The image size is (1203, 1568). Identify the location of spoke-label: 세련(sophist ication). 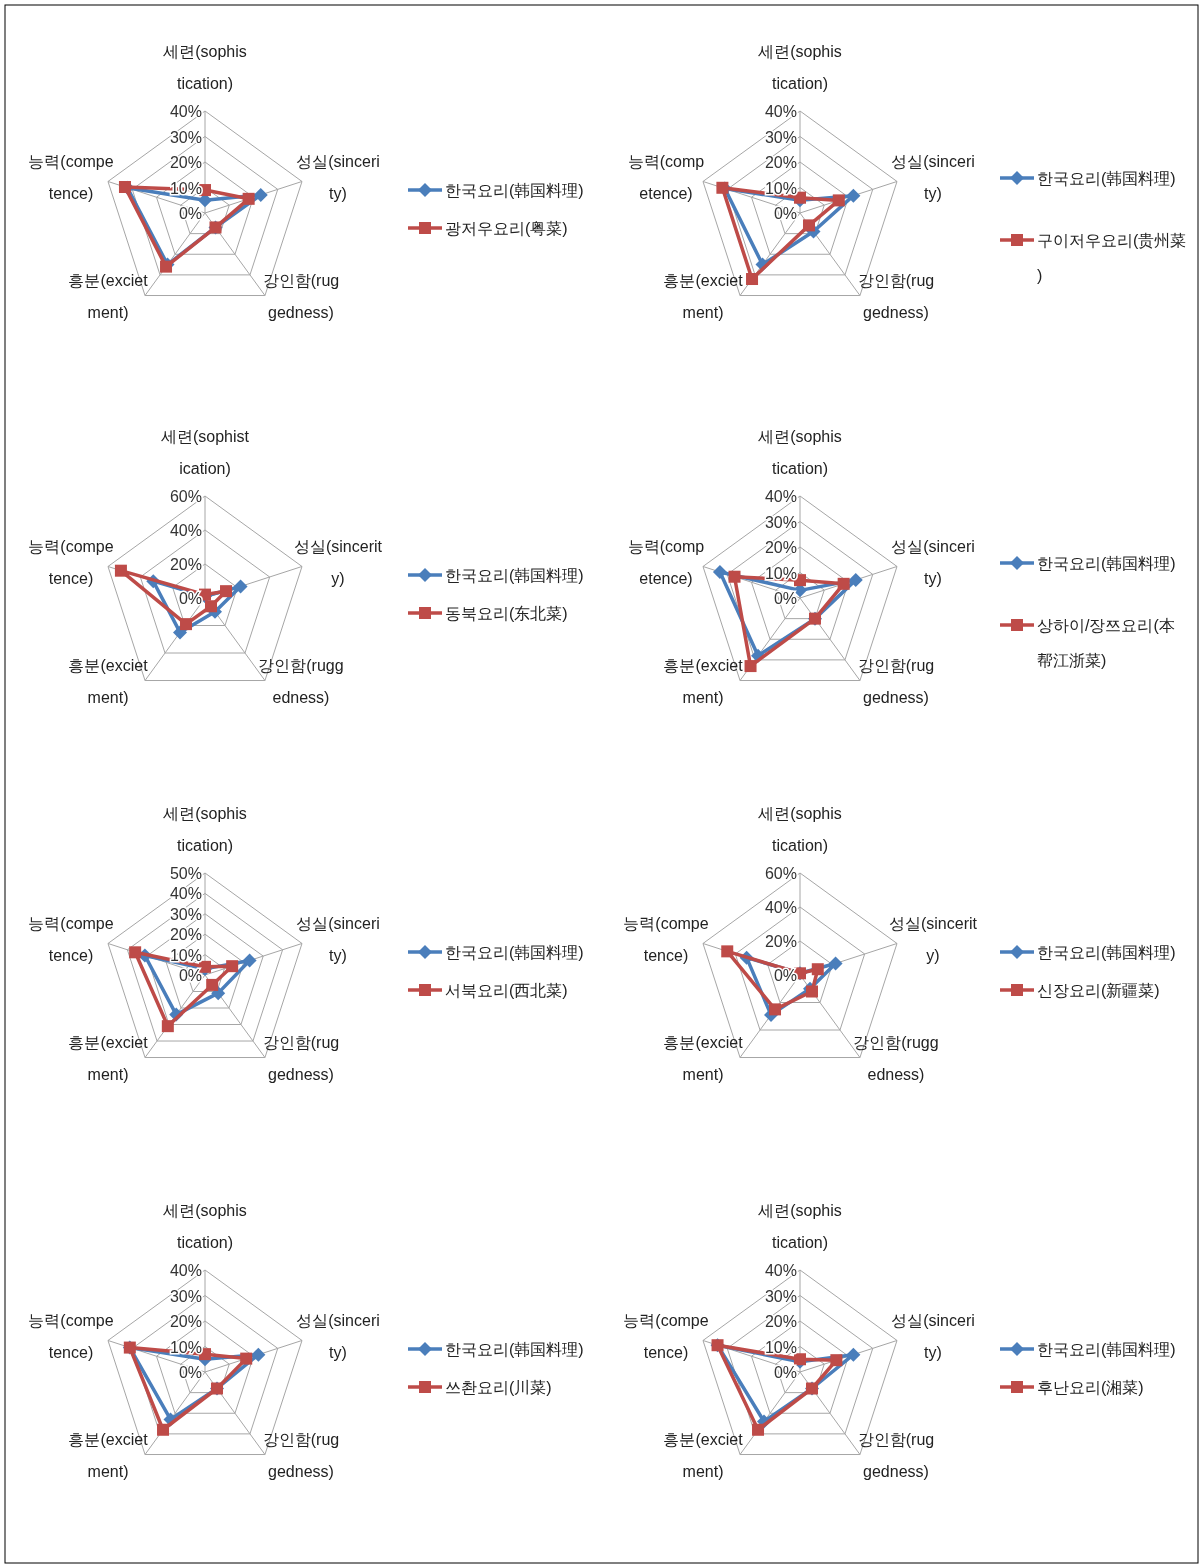
(205, 452).